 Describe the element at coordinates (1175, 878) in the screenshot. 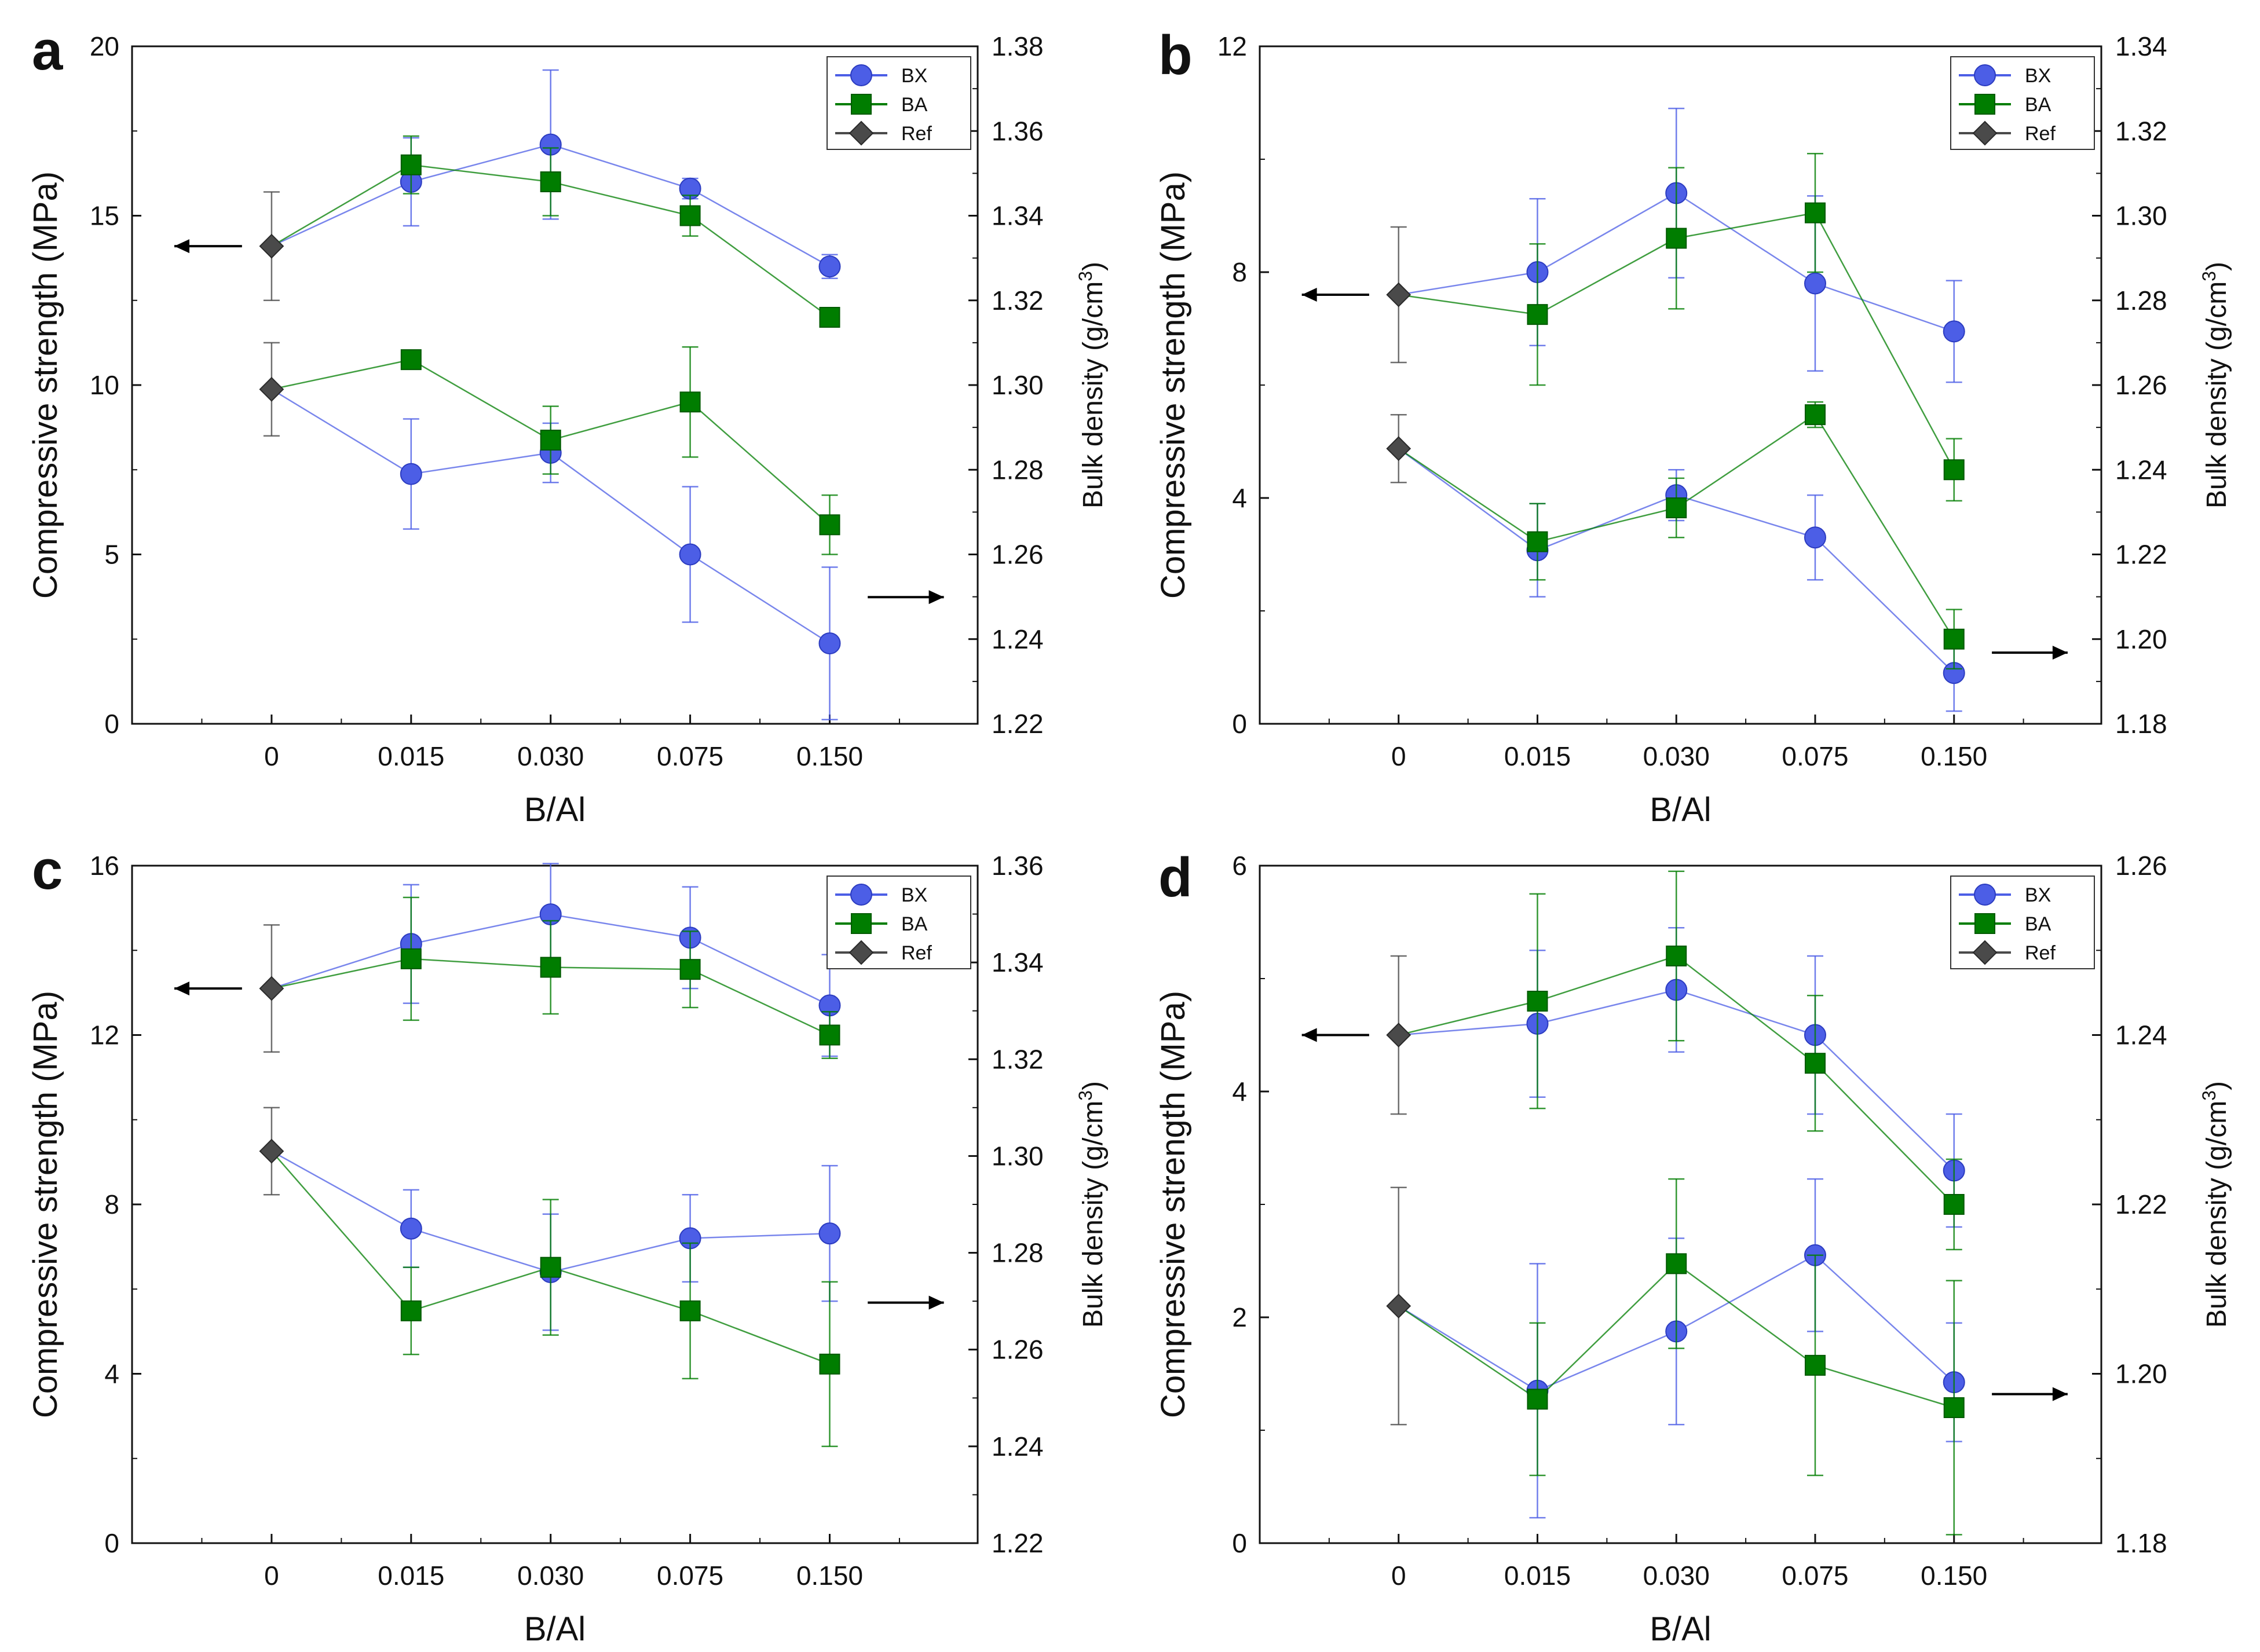

I see `panel-letter: d` at that location.